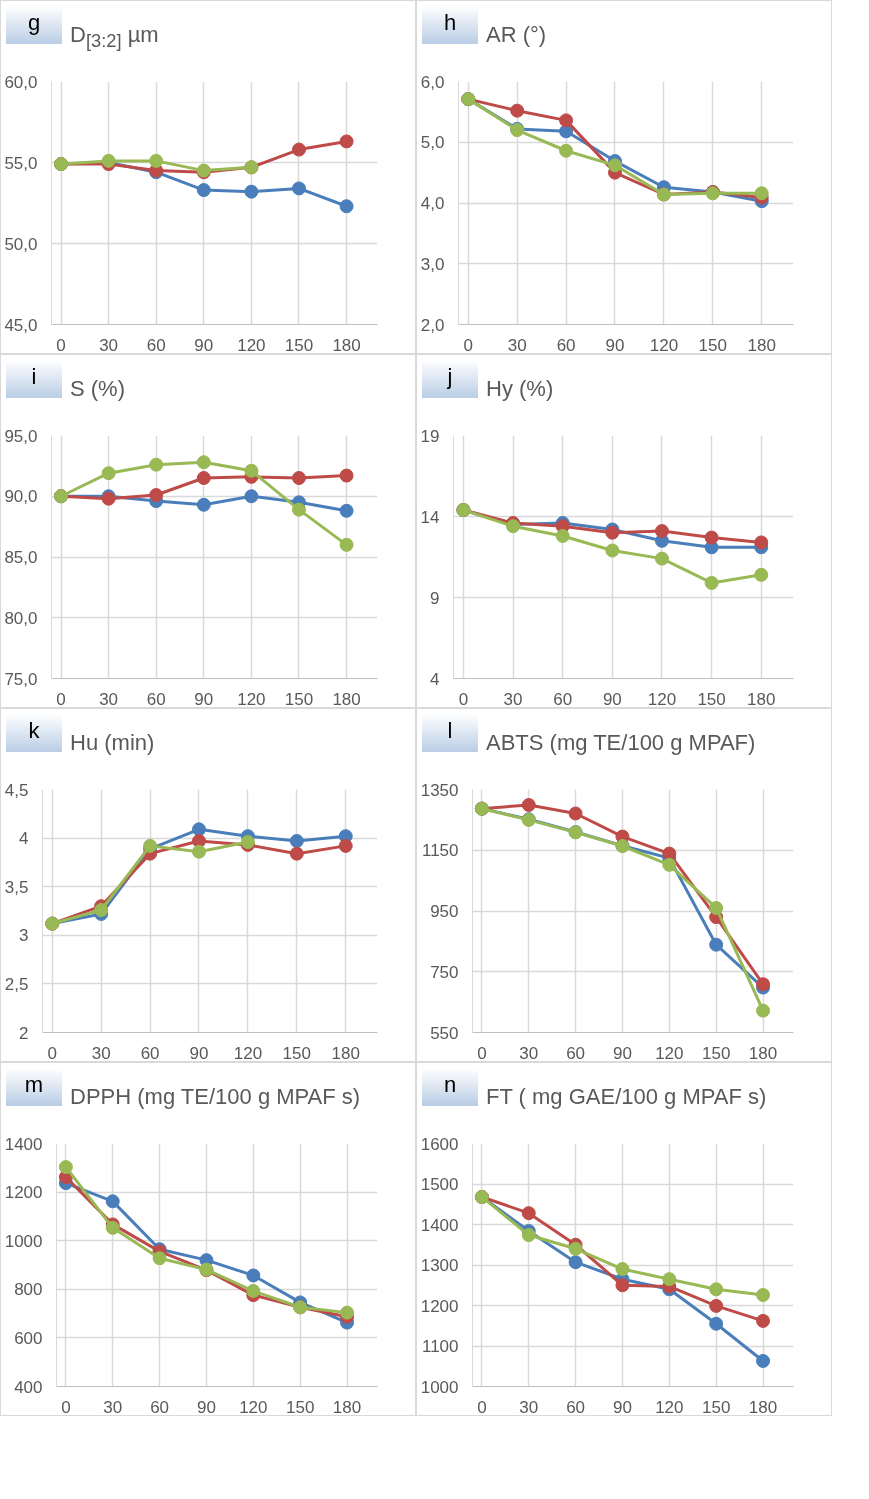 This screenshot has width=869, height=1499. I want to click on text: j, so click(450, 379).